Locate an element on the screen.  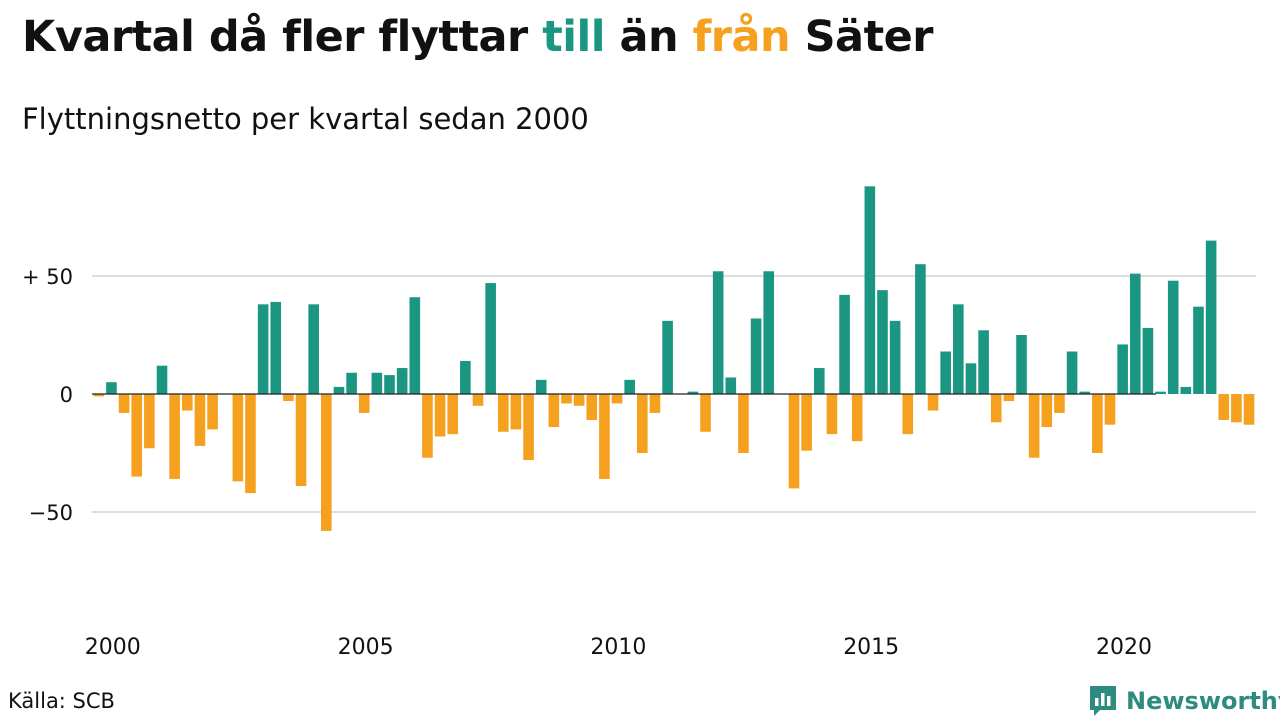
x-tick-label: 2000 is located at coordinates (113, 647).